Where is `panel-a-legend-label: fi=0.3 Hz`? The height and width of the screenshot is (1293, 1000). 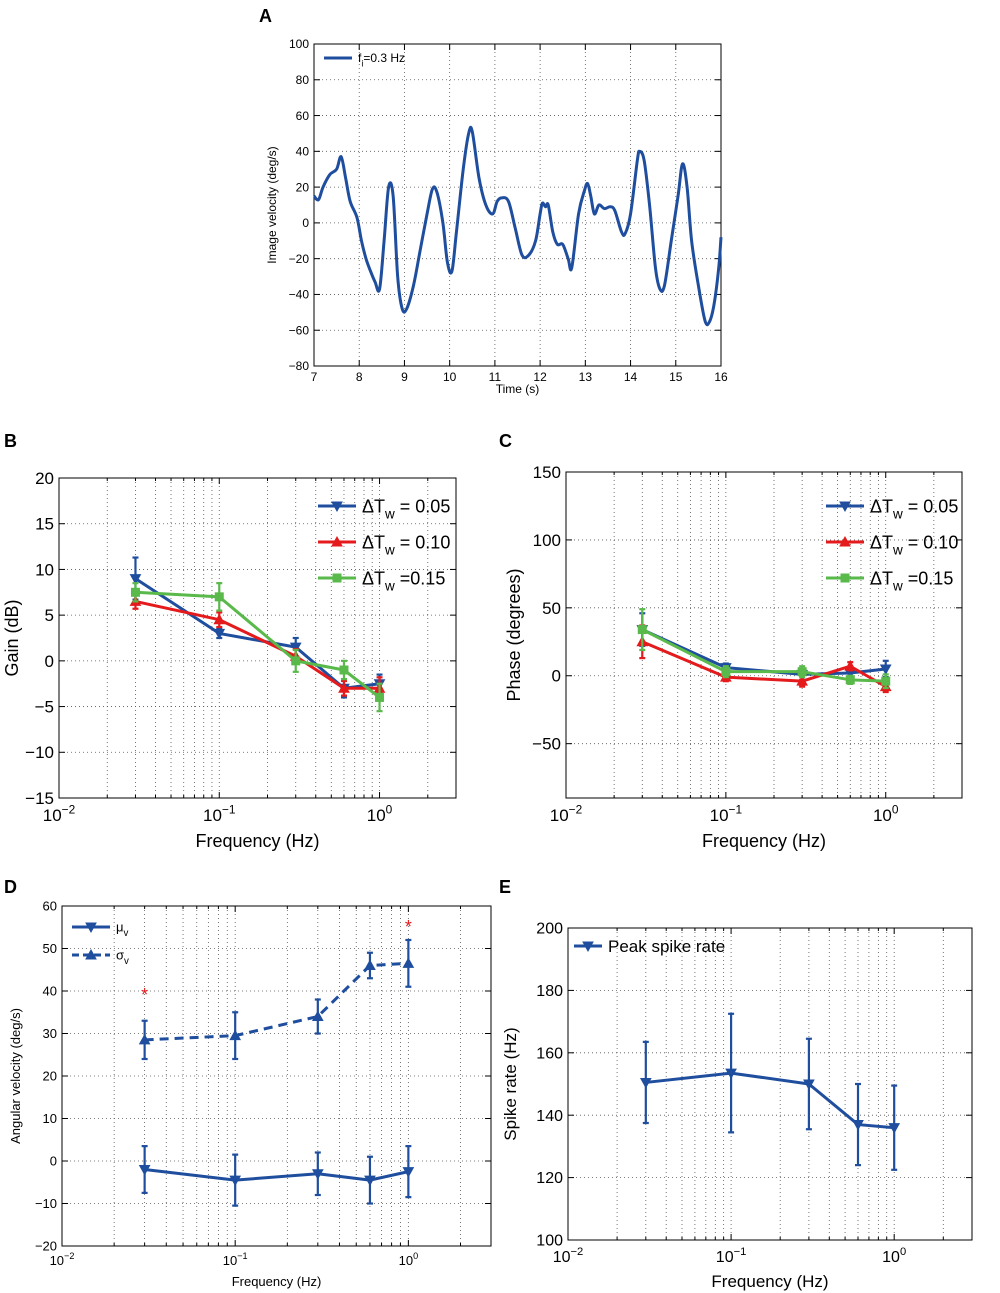 panel-a-legend-label: fi=0.3 Hz is located at coordinates (381, 59).